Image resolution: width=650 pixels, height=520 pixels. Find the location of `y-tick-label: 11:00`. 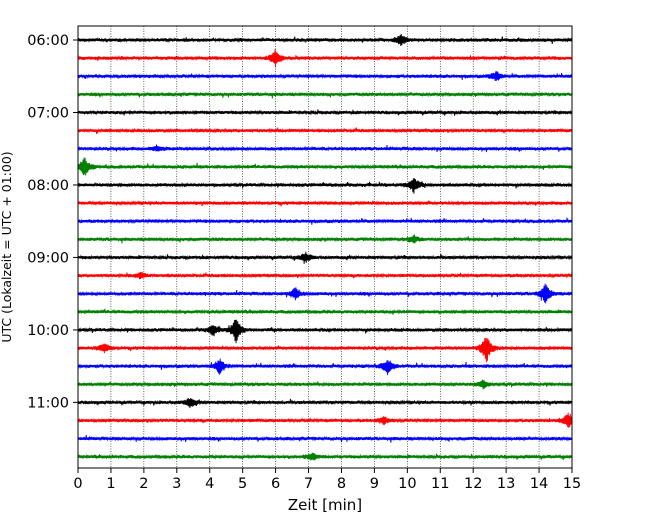

y-tick-label: 11:00 is located at coordinates (48, 403).